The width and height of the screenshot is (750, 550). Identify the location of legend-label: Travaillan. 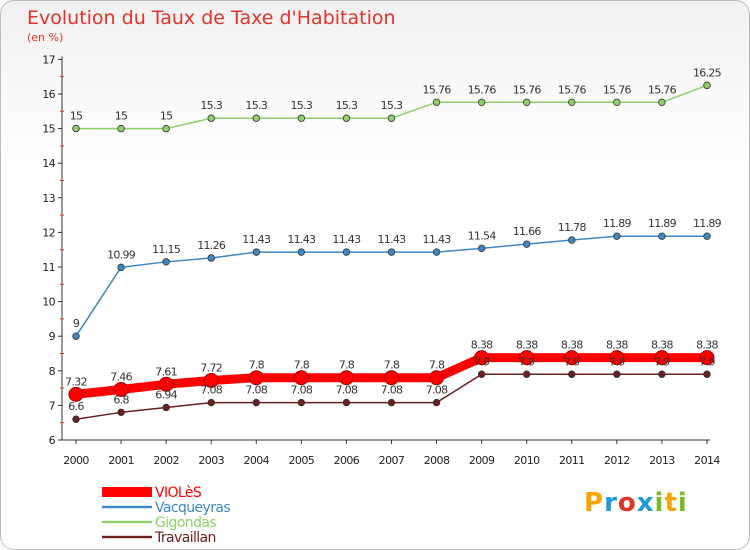
(185, 538).